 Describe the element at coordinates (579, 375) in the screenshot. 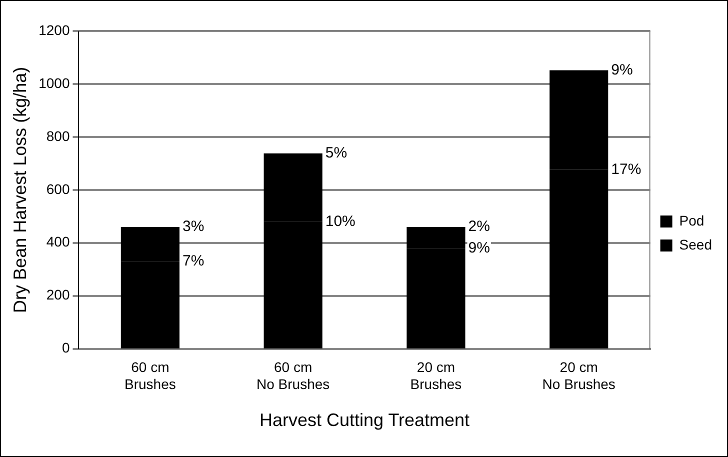

I see `x-tick-label: 20 cm No Brushes` at that location.